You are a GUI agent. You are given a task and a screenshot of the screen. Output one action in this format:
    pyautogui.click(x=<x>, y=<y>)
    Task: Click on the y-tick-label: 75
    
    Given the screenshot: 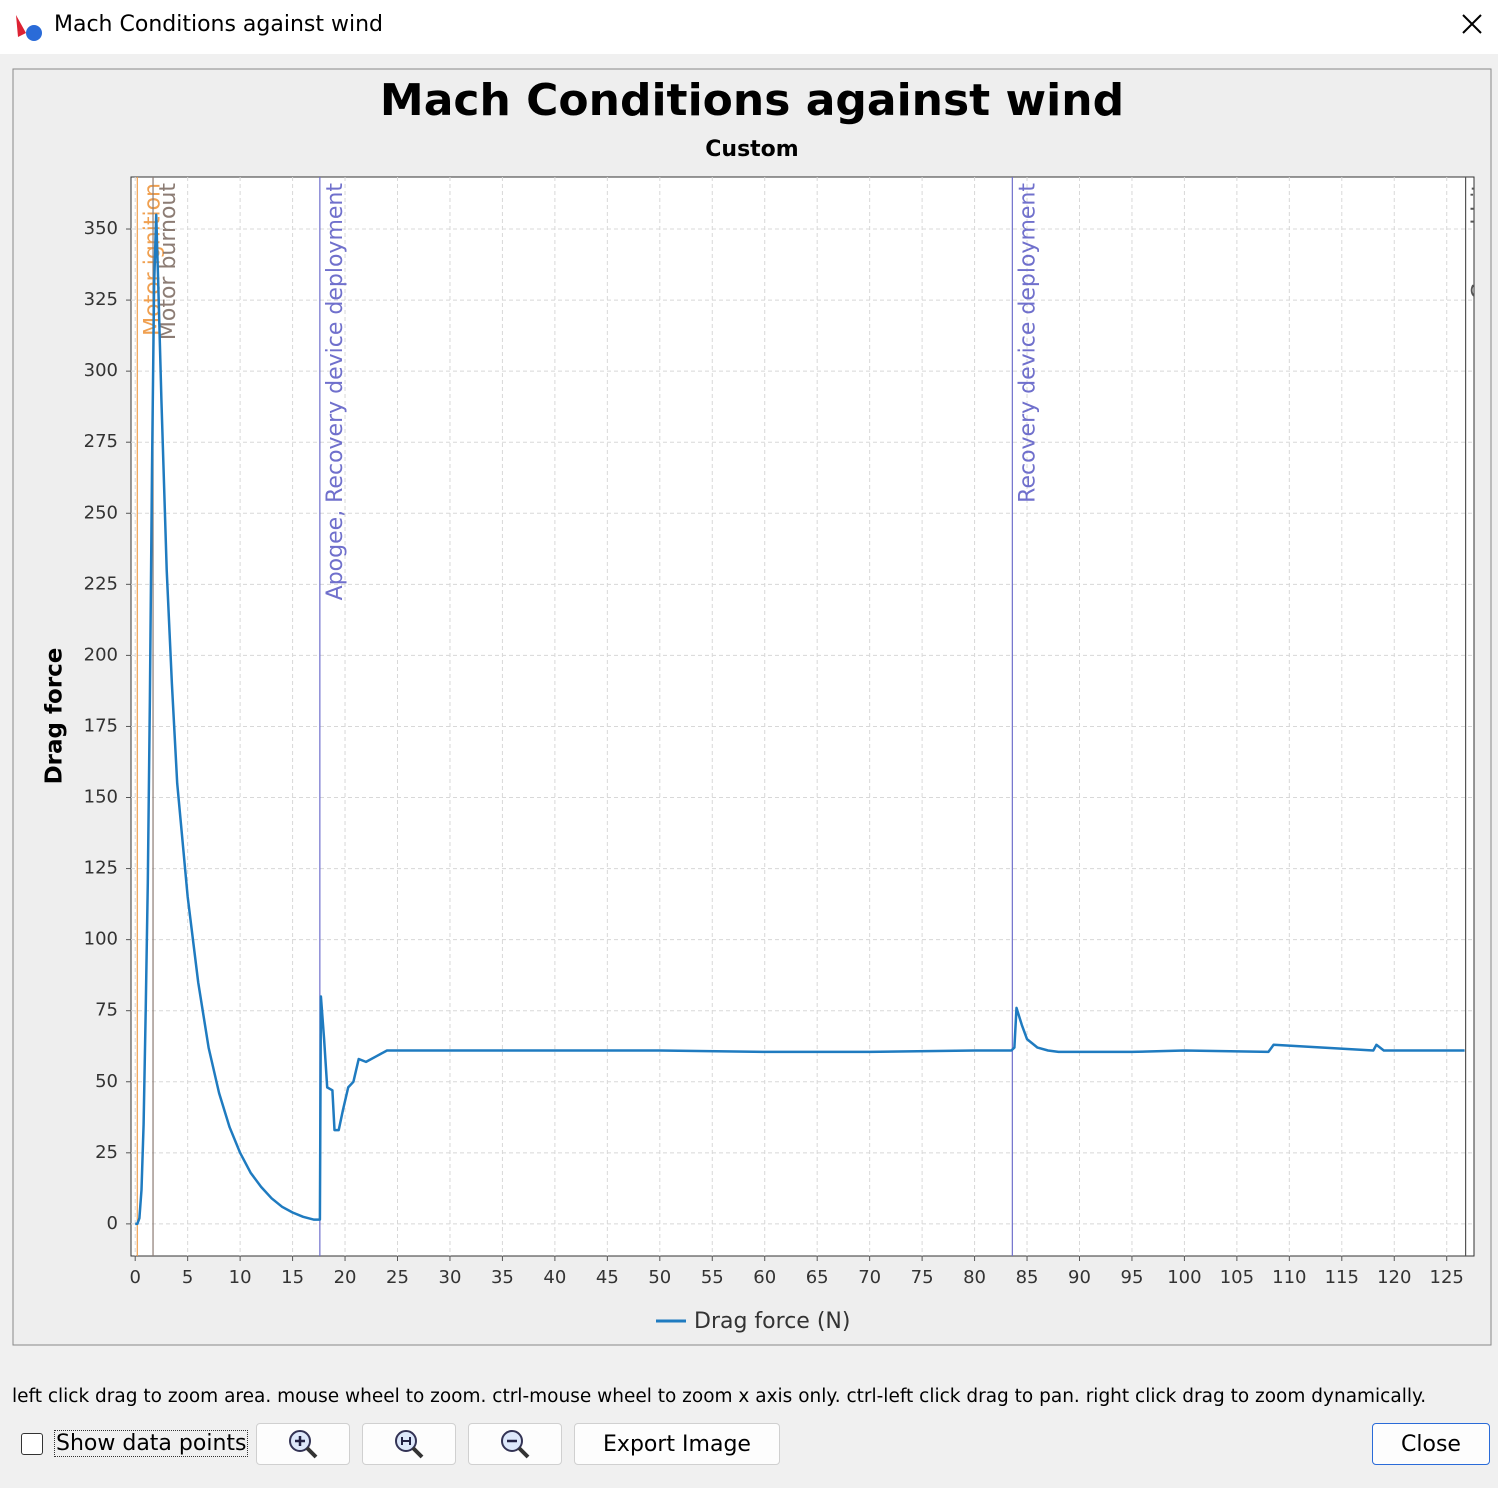 What is the action you would take?
    pyautogui.click(x=106, y=1010)
    